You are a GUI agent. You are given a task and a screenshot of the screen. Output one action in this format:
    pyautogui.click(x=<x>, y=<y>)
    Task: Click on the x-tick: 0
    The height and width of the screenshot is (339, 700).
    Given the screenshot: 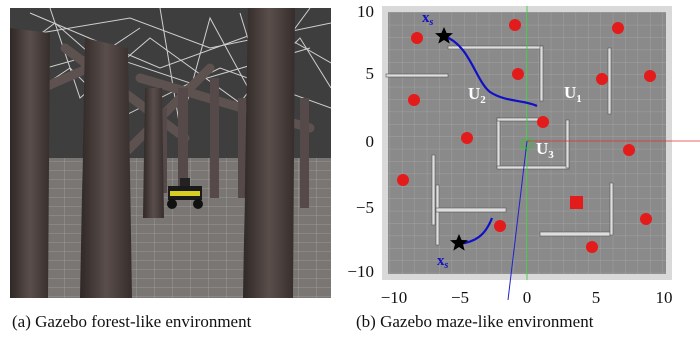 What is the action you would take?
    pyautogui.click(x=527, y=297)
    